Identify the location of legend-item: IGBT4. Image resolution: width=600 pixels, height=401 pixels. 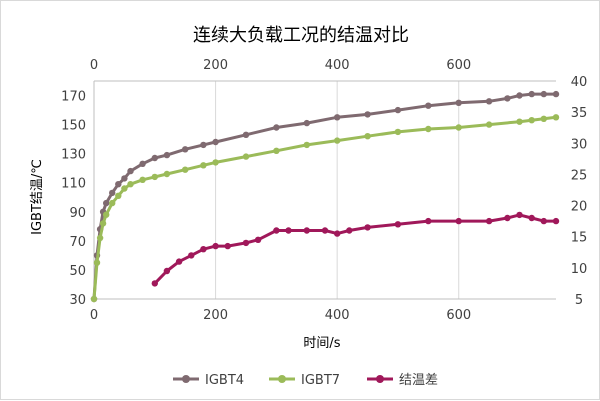
(208, 380).